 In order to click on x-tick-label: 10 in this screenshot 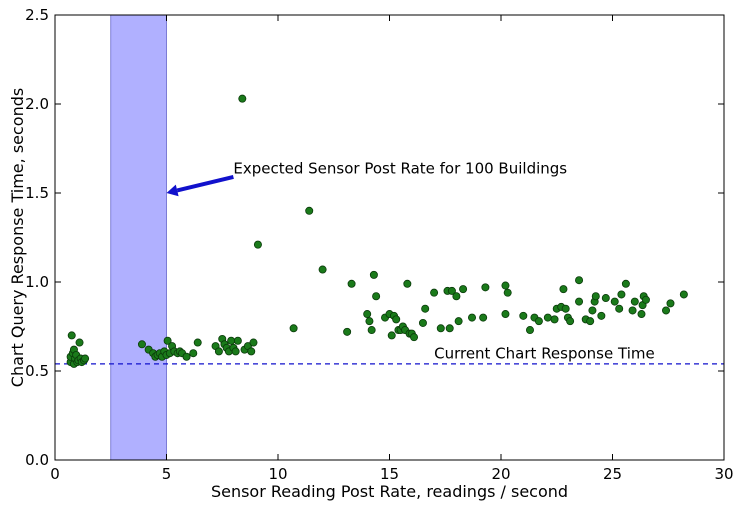, I will do `click(277, 474)`.